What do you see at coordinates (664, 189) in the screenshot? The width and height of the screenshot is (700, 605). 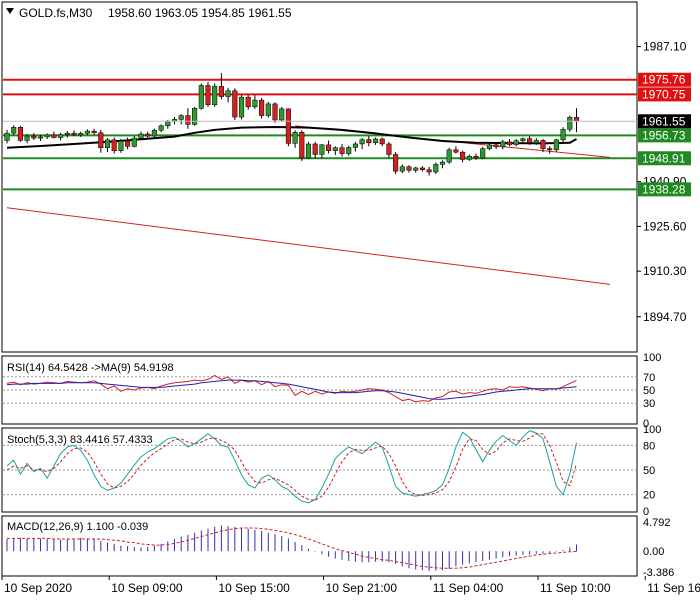 I see `level-label-1938.28: 1938.28` at bounding box center [664, 189].